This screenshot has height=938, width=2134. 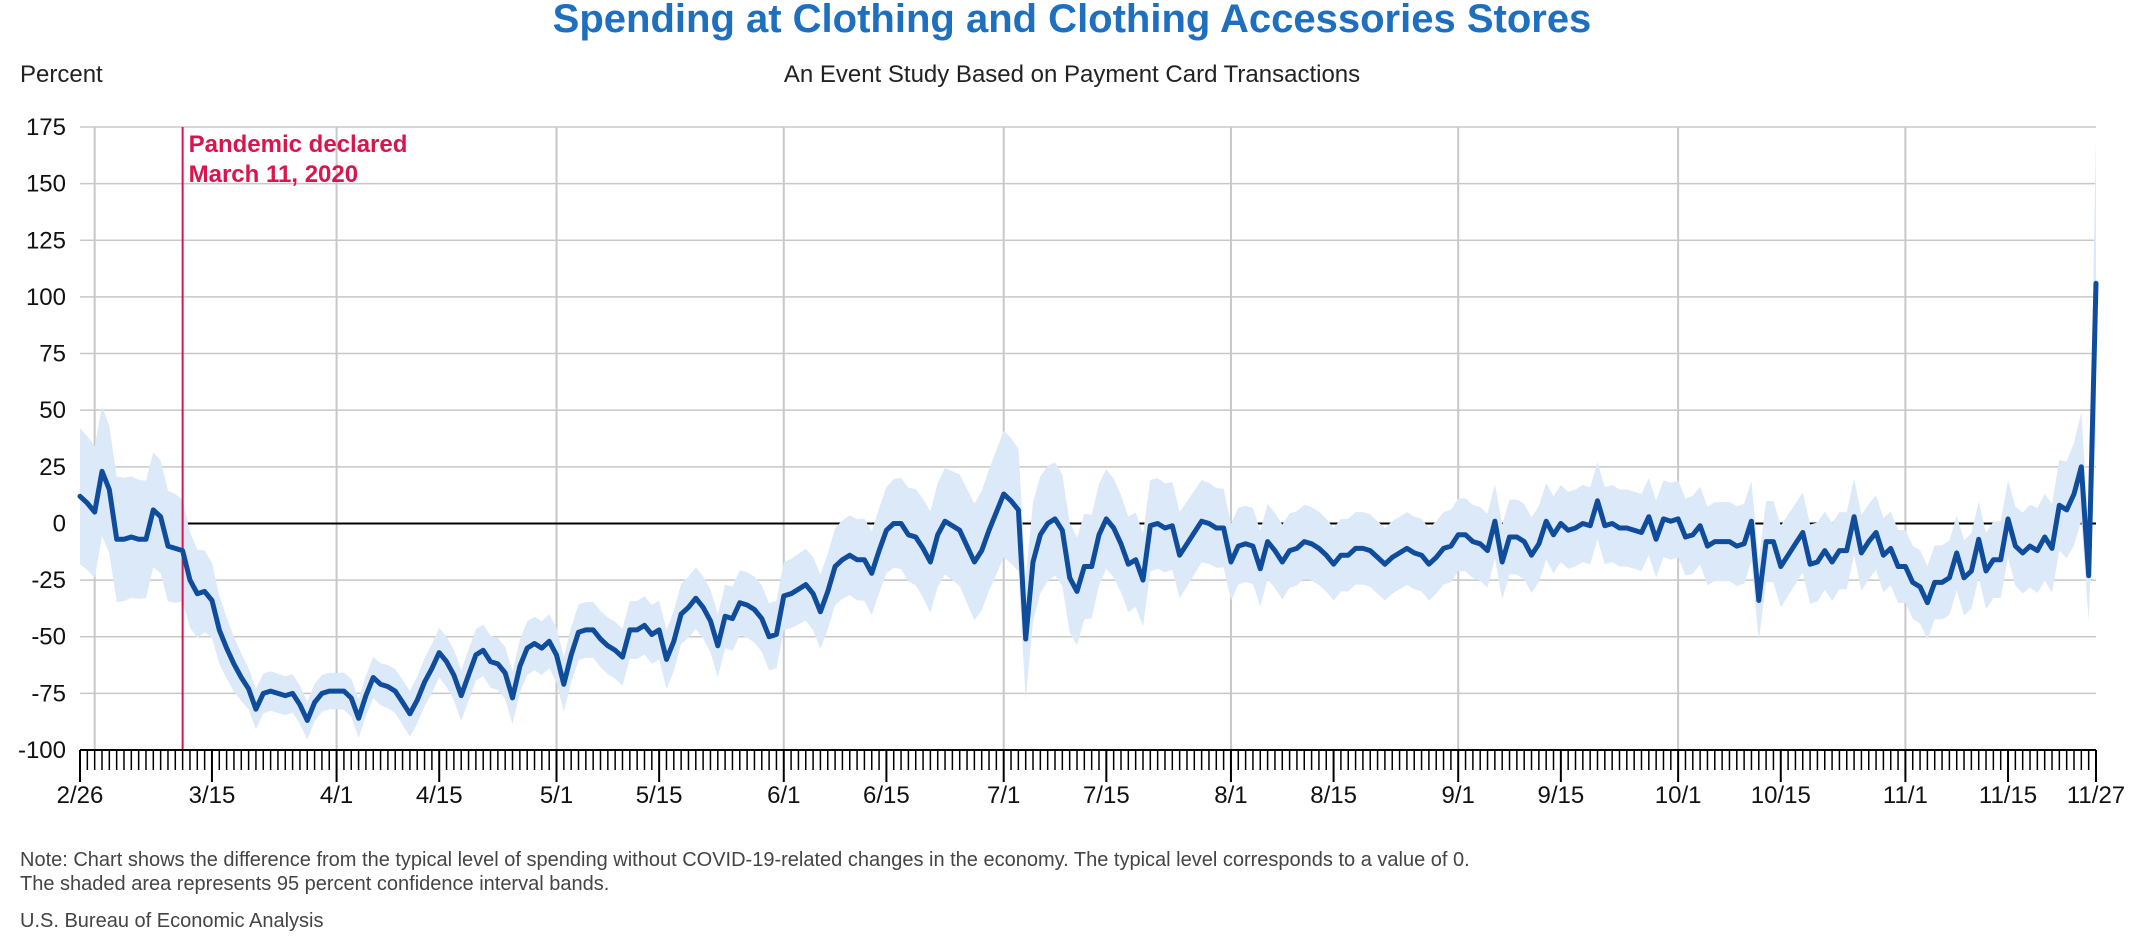 I want to click on y-tick-label: 50, so click(x=52, y=410).